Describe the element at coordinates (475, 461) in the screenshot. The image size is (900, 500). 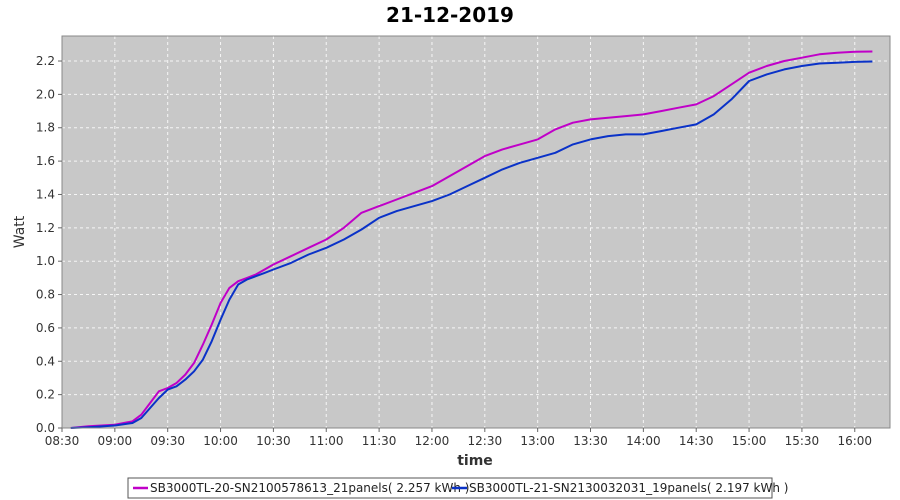
I see `x-axis-label: time` at that location.